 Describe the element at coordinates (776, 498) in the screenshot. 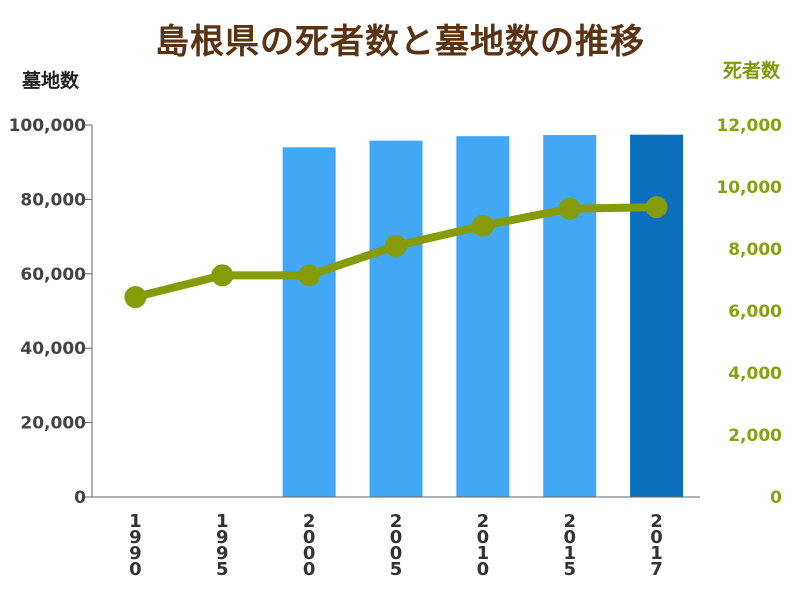

I see `right-tick-label: 0` at that location.